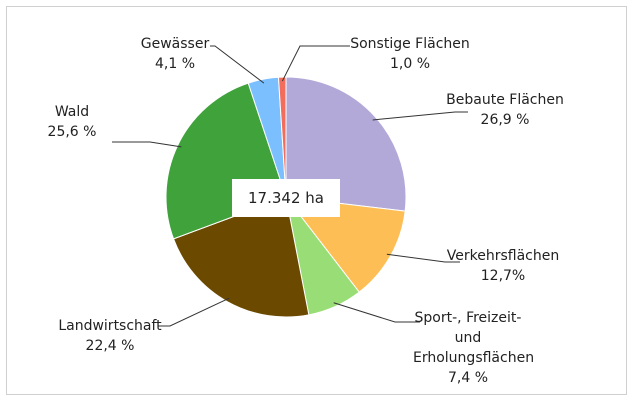  Describe the element at coordinates (505, 100) in the screenshot. I see `slice-name: Bebaute Flächen` at that location.